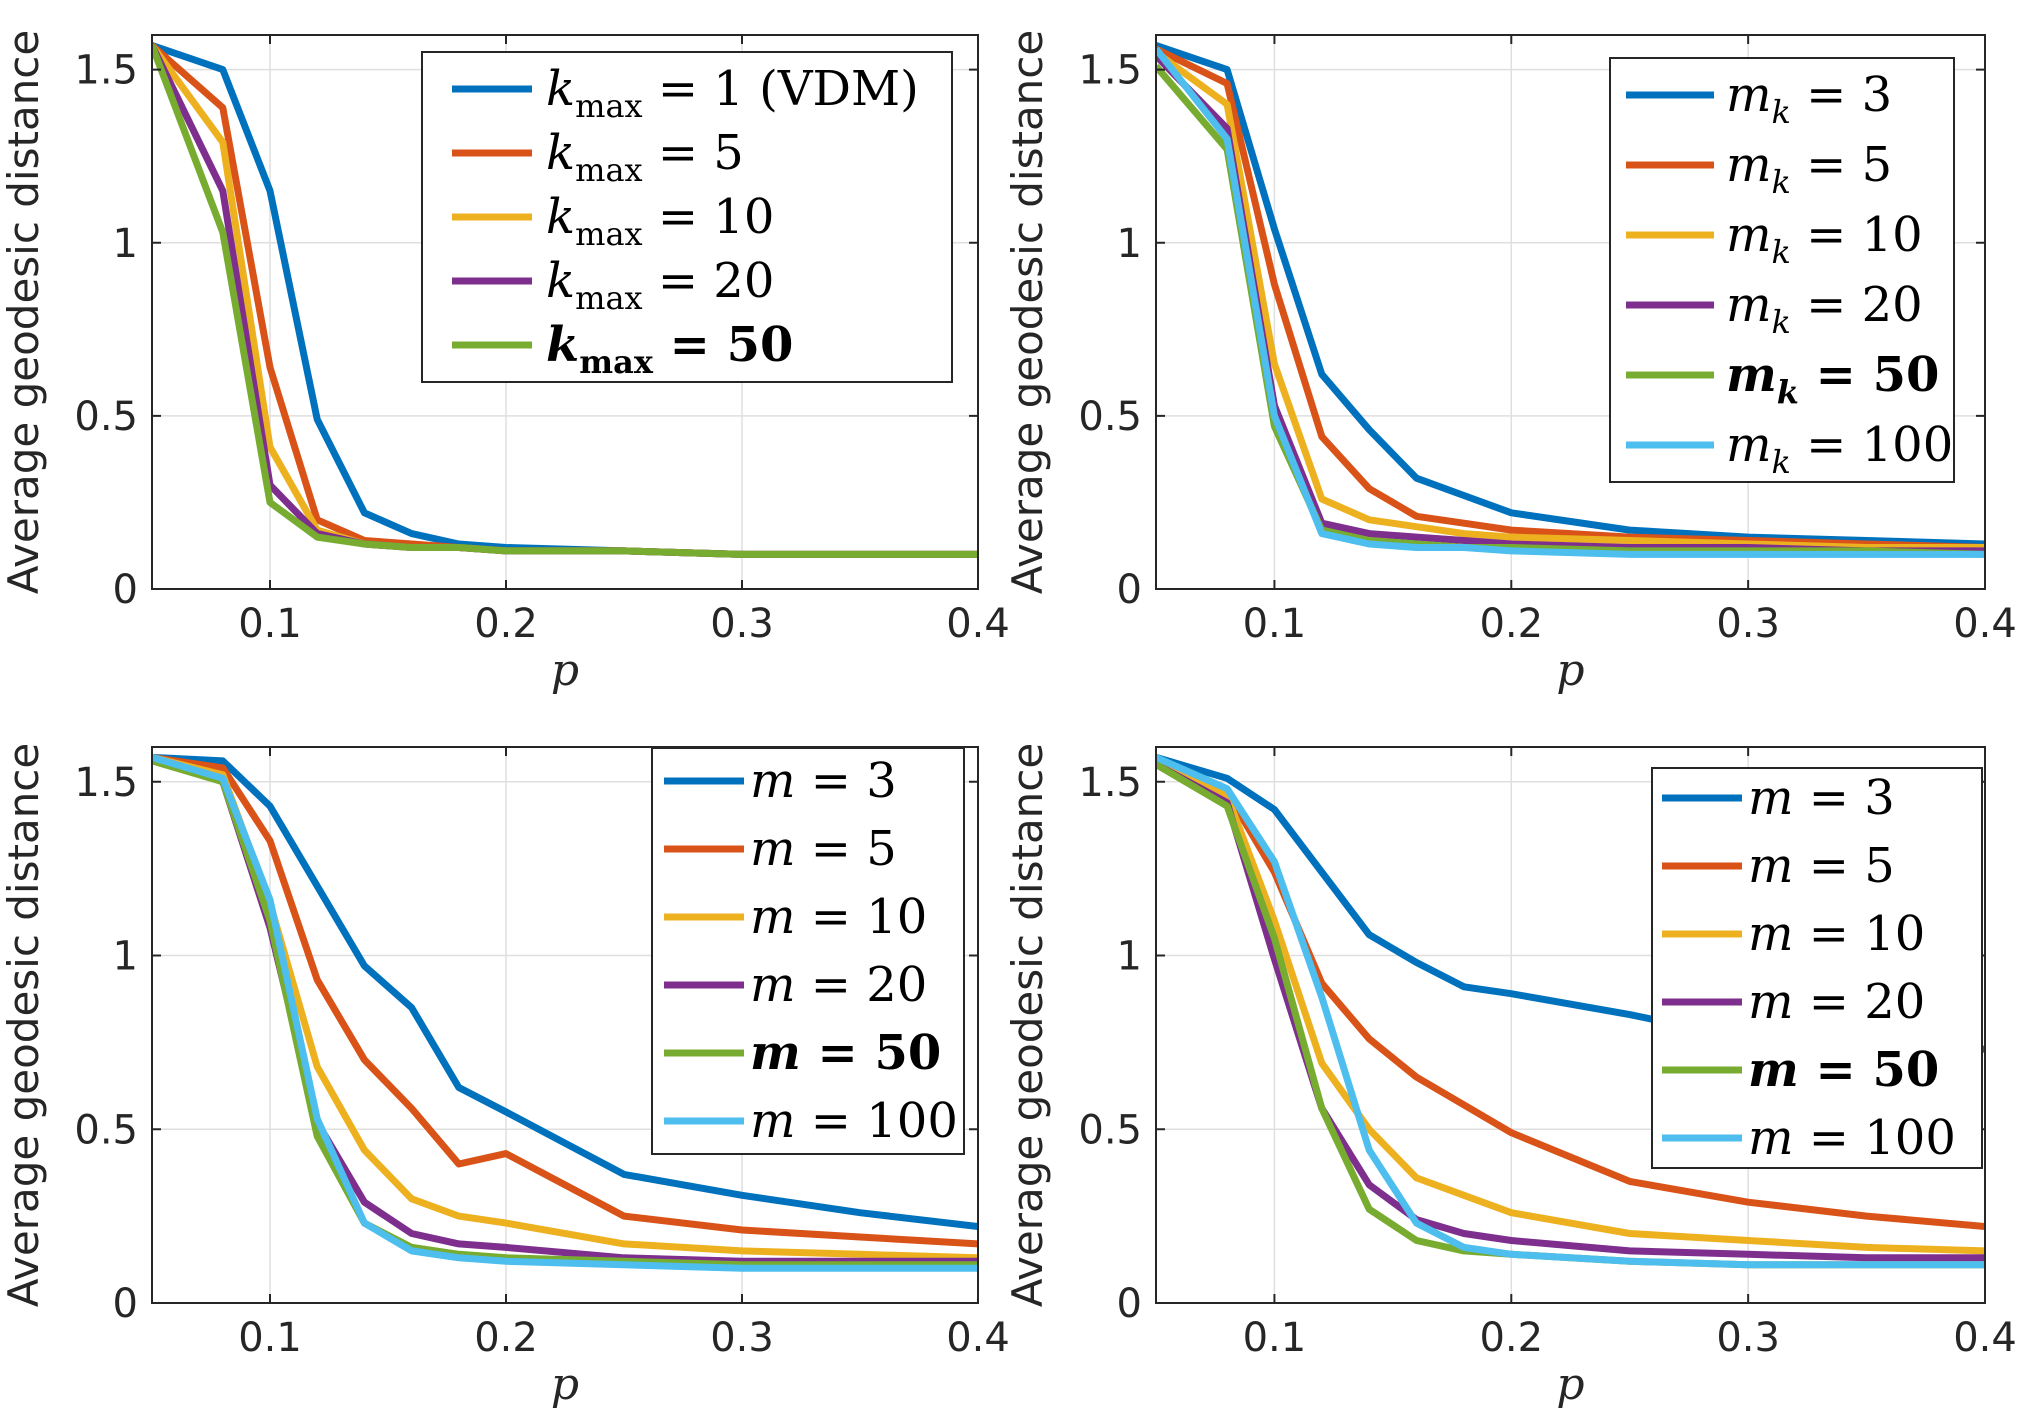 The width and height of the screenshot is (2028, 1422). What do you see at coordinates (1809, 99) in the screenshot?
I see `legend-entry: mk = 3` at bounding box center [1809, 99].